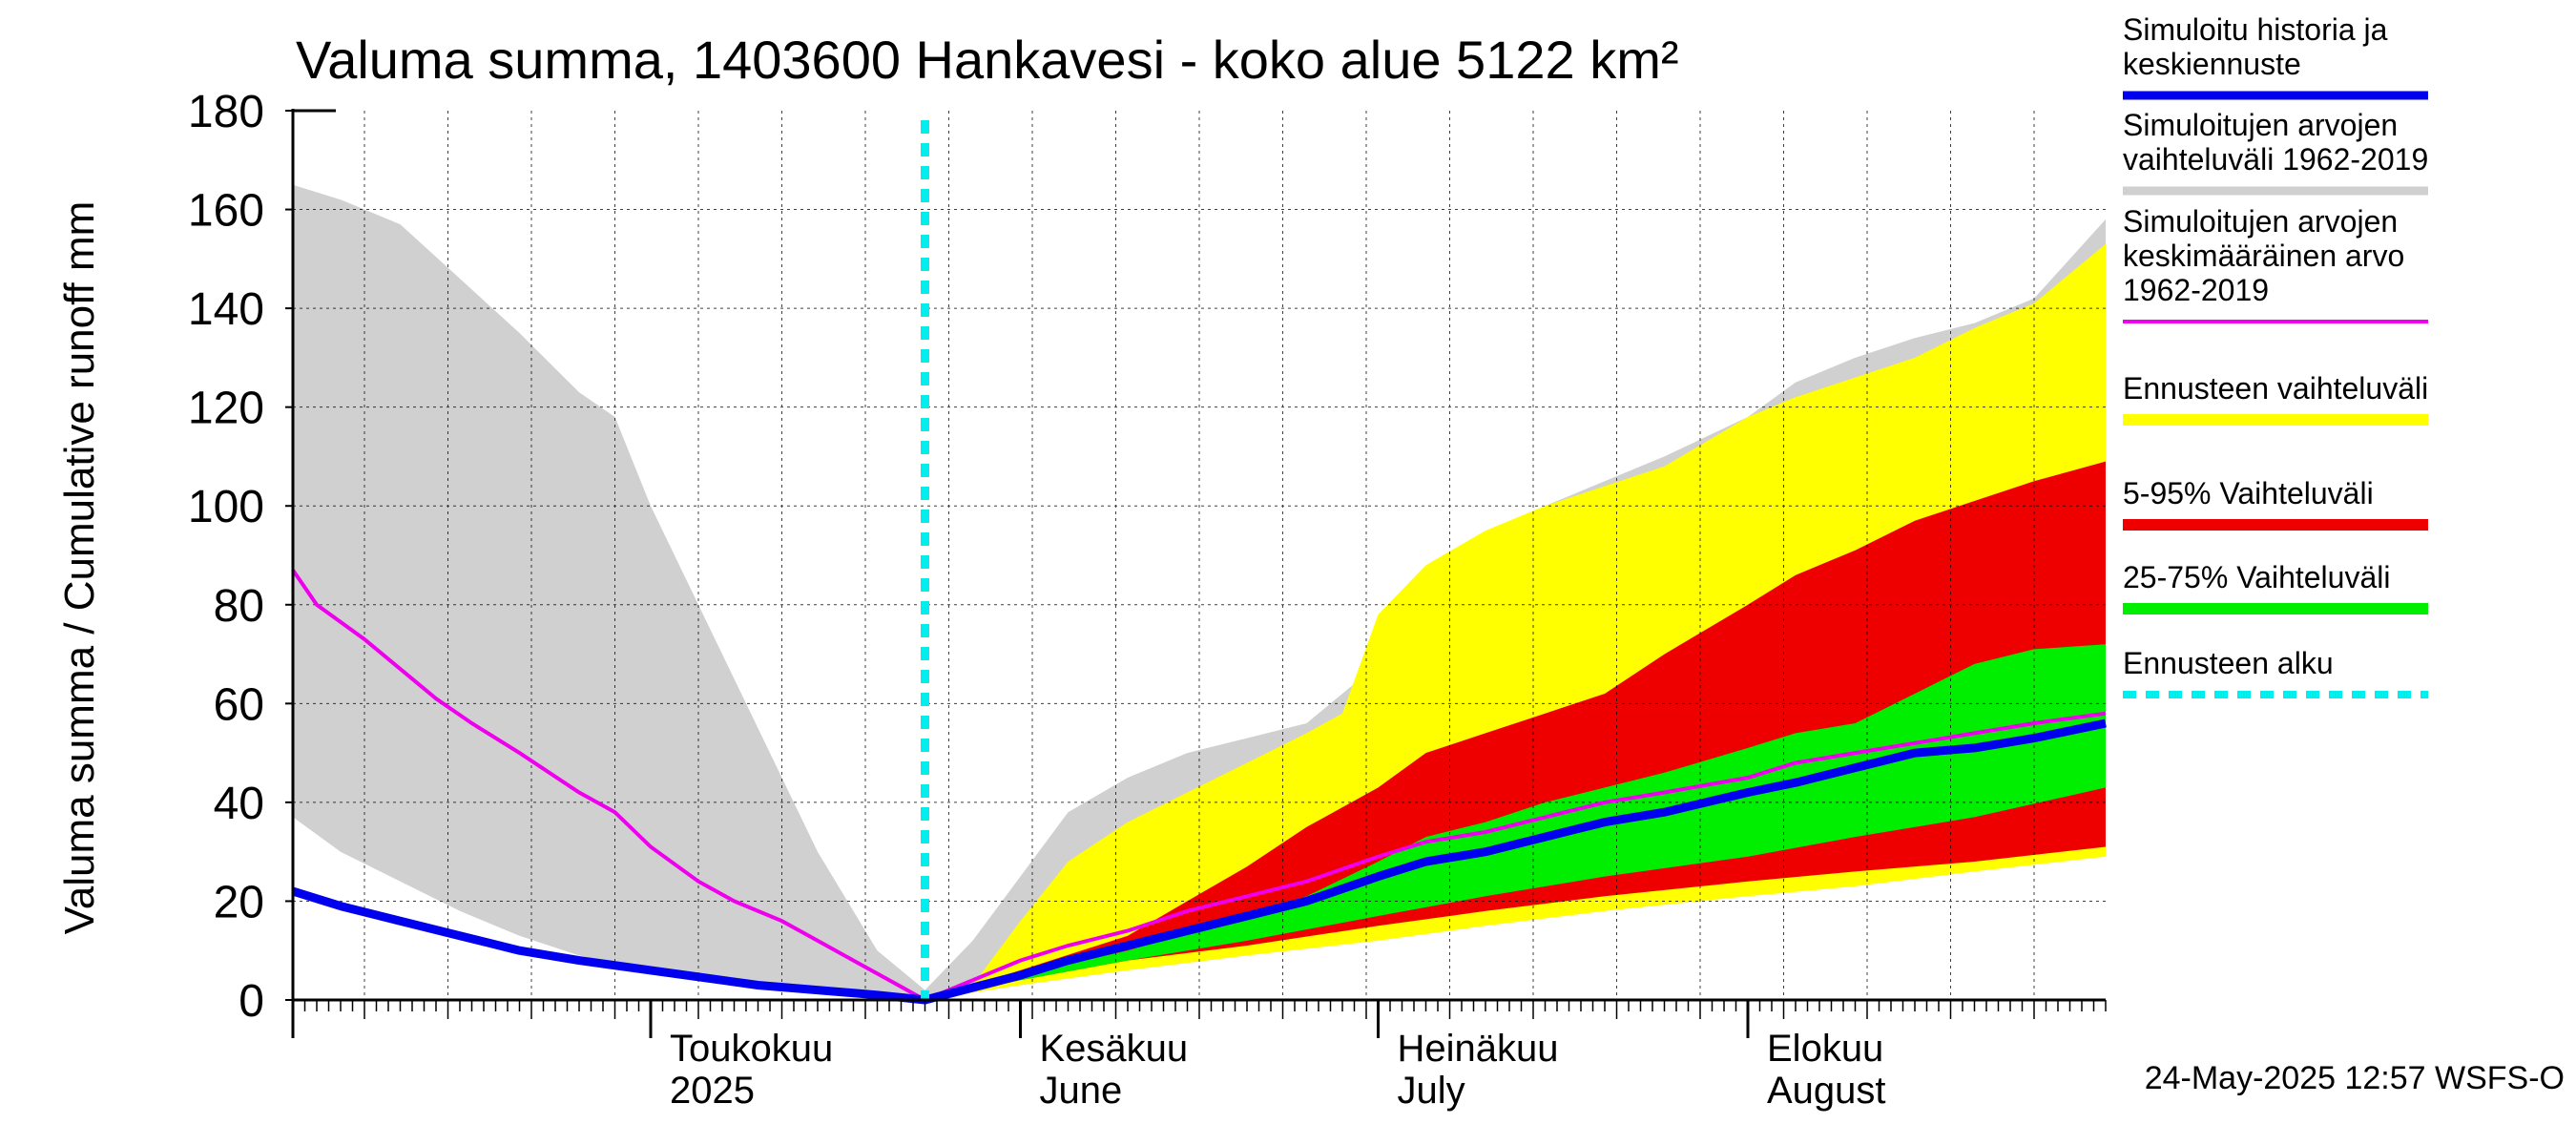  I want to click on legend-label: vaihteluväli 1962-2019, so click(2275, 159).